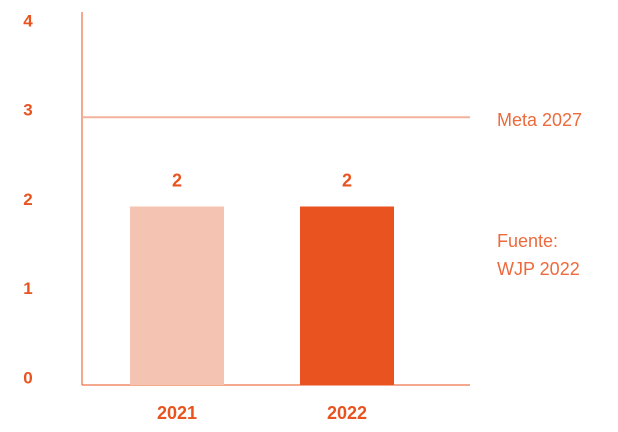 The height and width of the screenshot is (432, 618). Describe the element at coordinates (27, 288) in the screenshot. I see `y-tick-label: 1` at that location.